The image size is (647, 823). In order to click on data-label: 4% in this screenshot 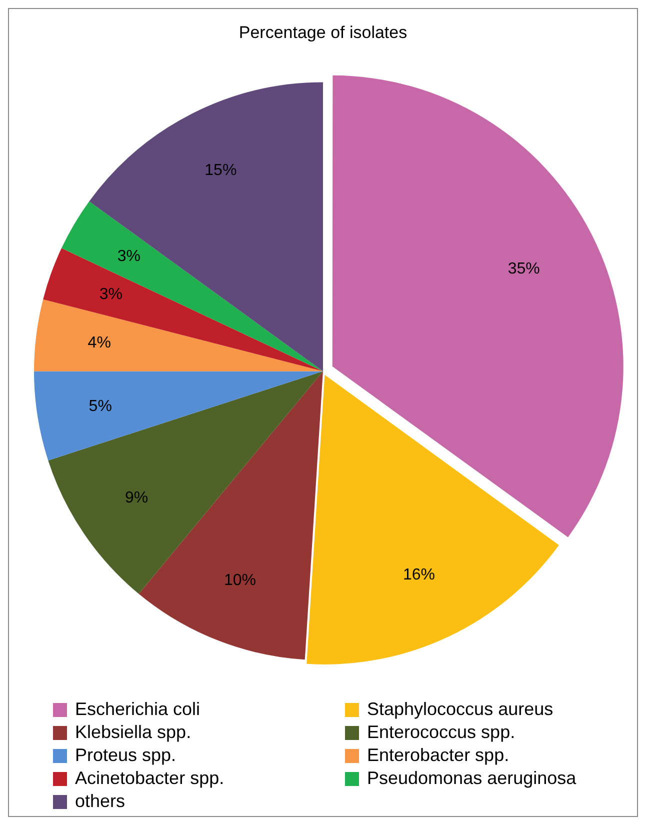, I will do `click(99, 343)`.